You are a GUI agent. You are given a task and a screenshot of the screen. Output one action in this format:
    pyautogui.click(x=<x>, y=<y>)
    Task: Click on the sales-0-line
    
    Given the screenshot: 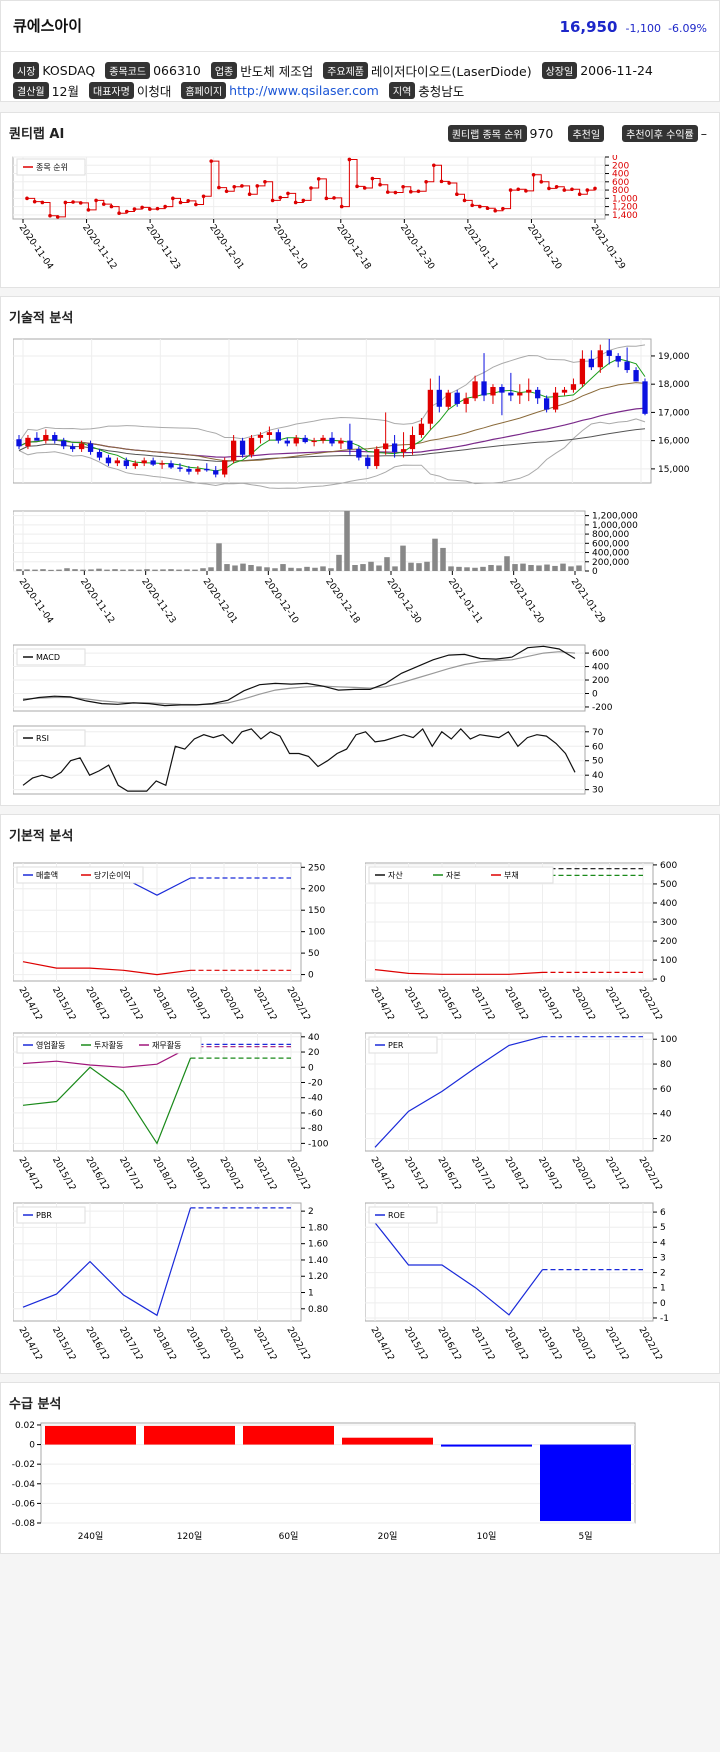 What is the action you would take?
    pyautogui.click(x=157, y=886)
    